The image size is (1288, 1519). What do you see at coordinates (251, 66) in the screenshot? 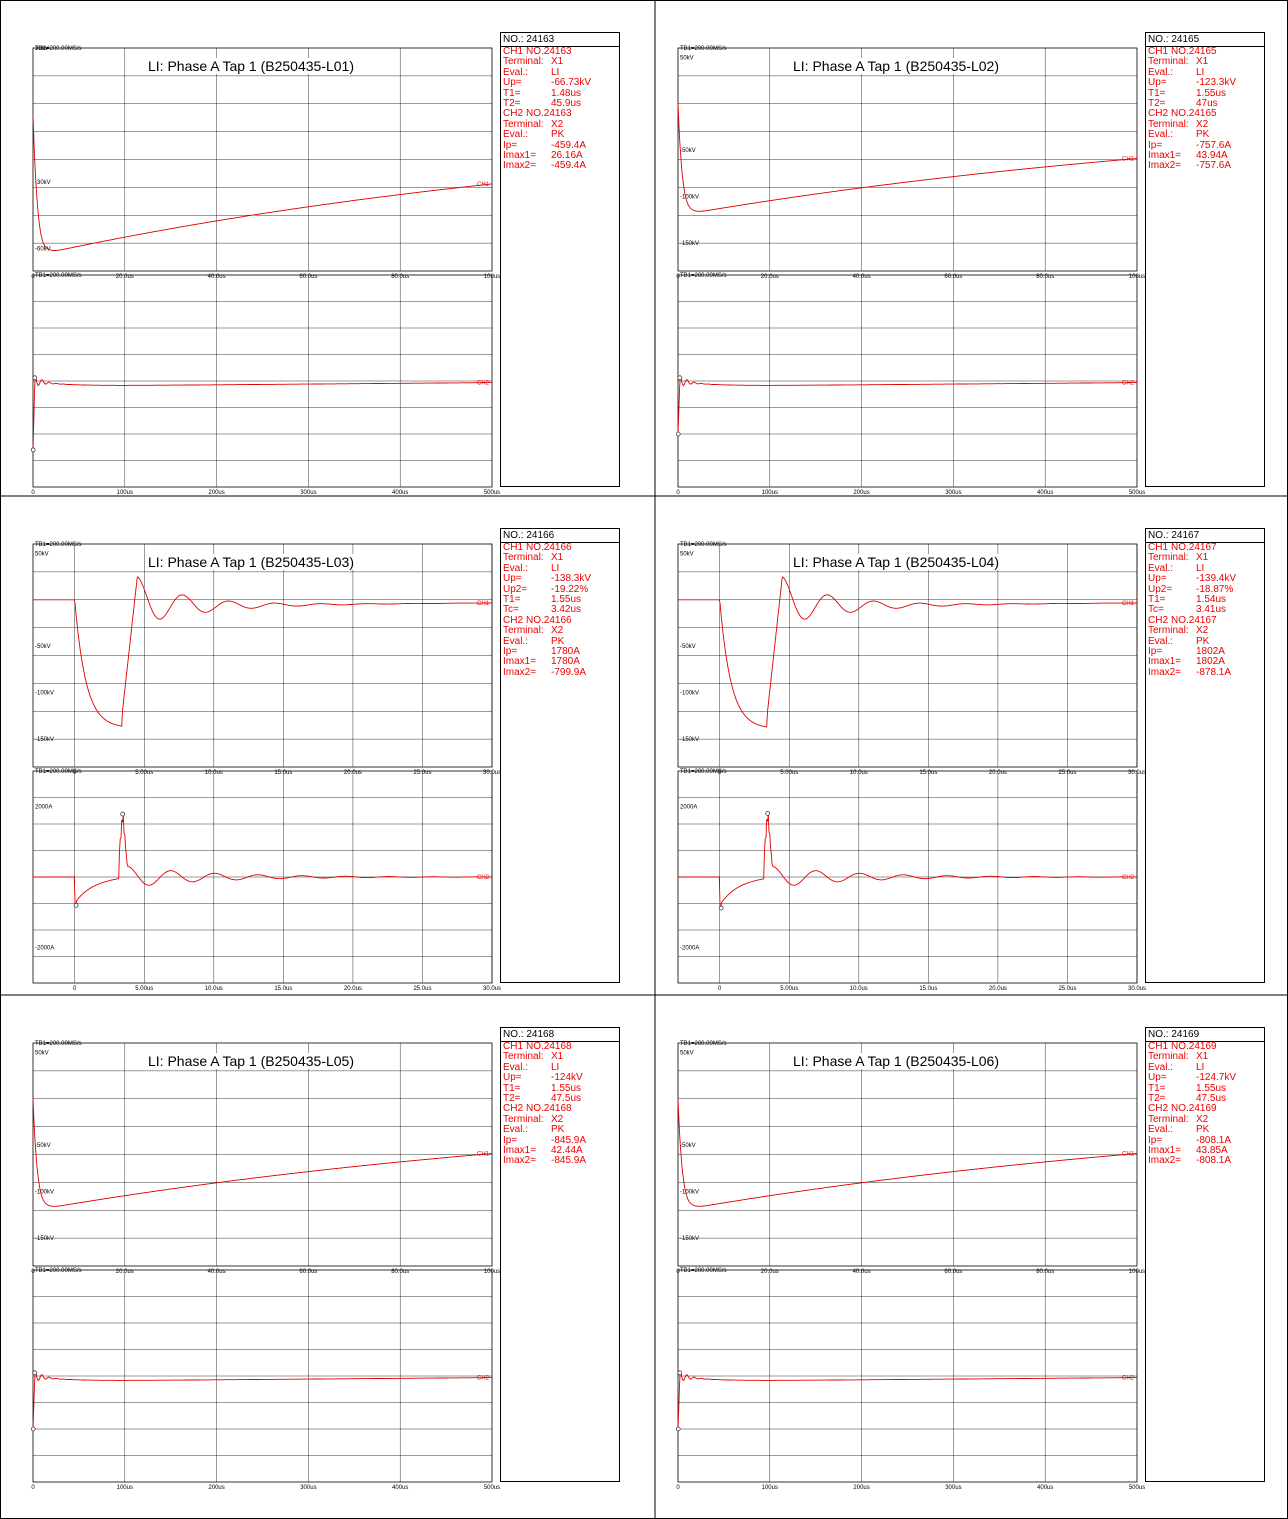
I see `panel-title: LI: Phase A Tap 1 (B250435-L01)` at bounding box center [251, 66].